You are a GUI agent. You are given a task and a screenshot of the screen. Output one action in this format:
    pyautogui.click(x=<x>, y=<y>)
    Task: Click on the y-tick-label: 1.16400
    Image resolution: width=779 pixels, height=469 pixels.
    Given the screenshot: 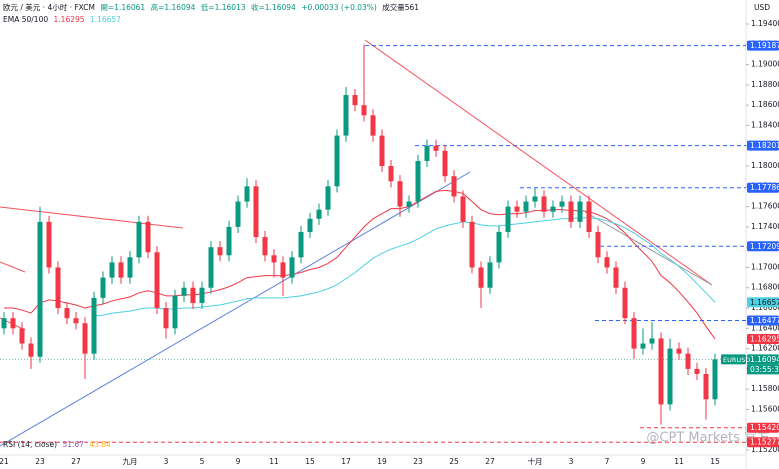 What is the action you would take?
    pyautogui.click(x=765, y=327)
    